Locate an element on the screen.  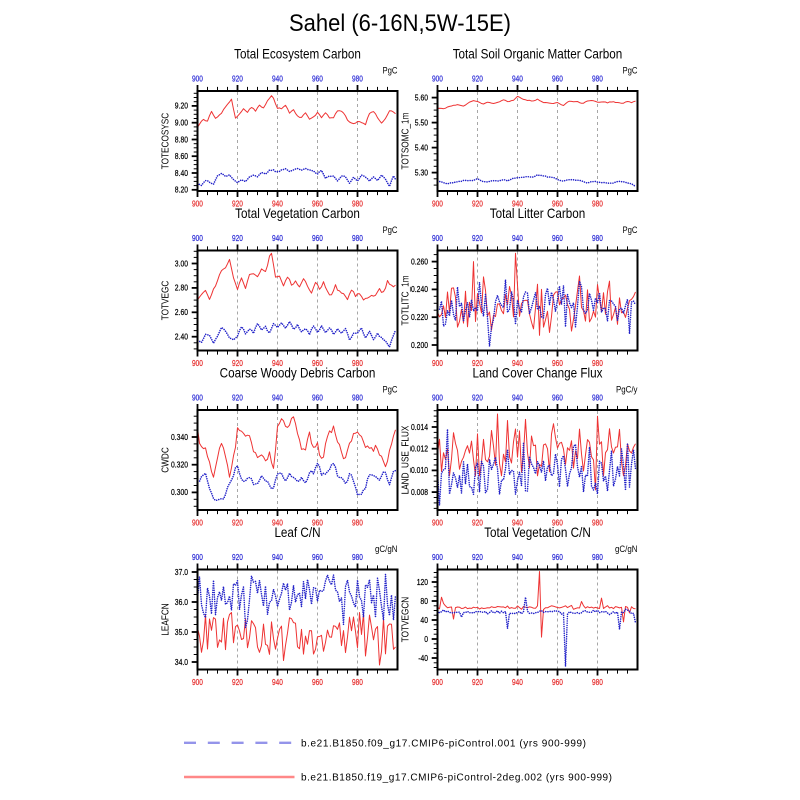
svg-text: 9.00 is located at coordinates (182, 123).